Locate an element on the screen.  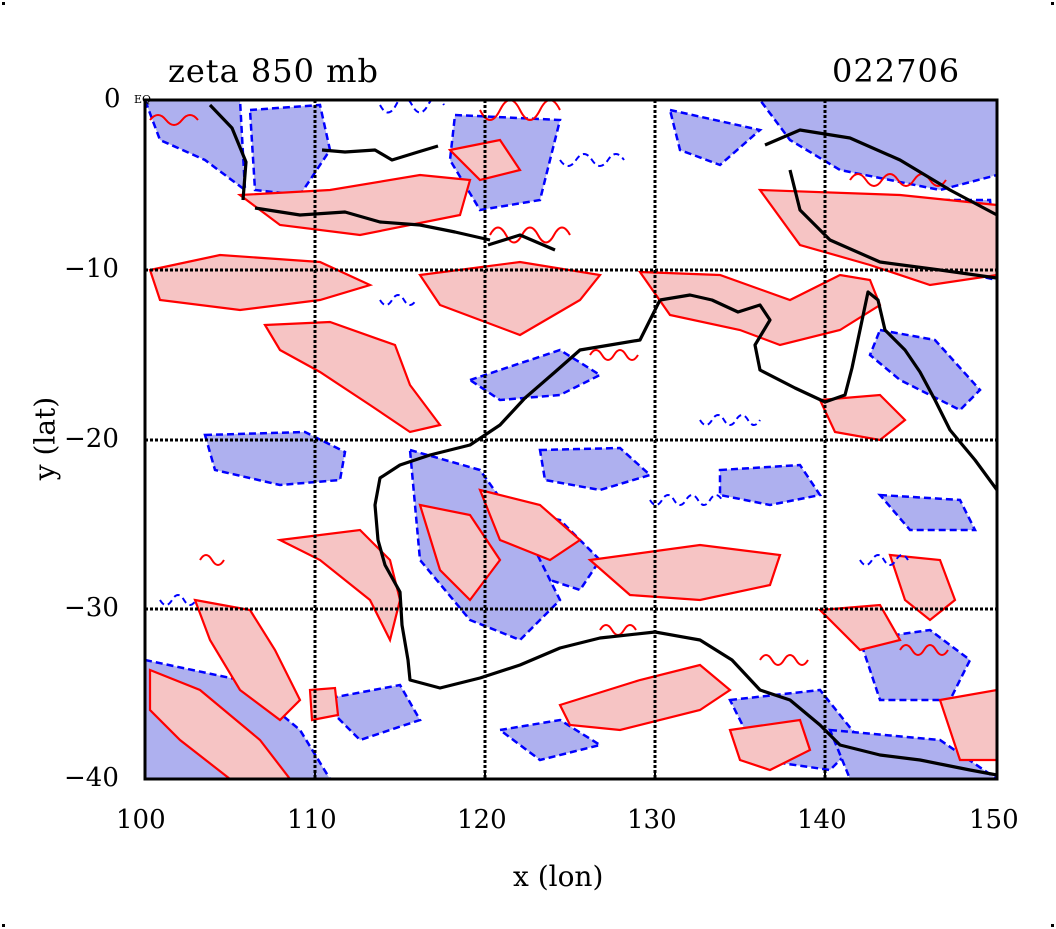
x-tick-3: 130 is located at coordinates (652, 820).